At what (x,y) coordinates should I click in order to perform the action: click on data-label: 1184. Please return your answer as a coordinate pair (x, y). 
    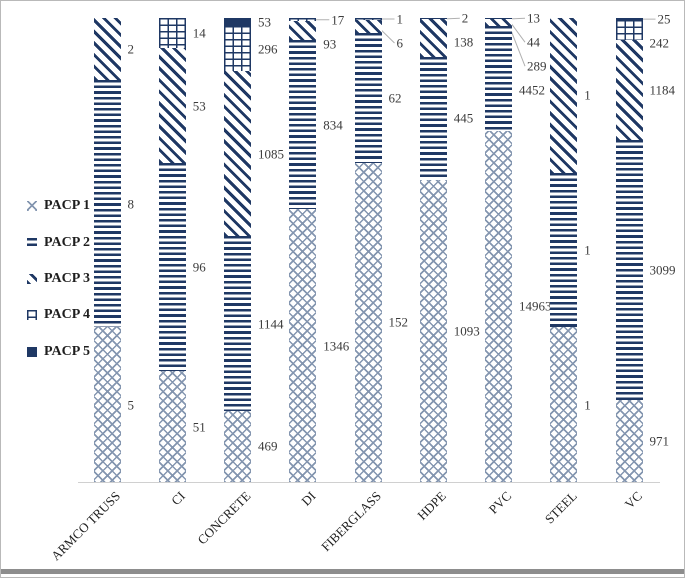
    Looking at the image, I should click on (662, 90).